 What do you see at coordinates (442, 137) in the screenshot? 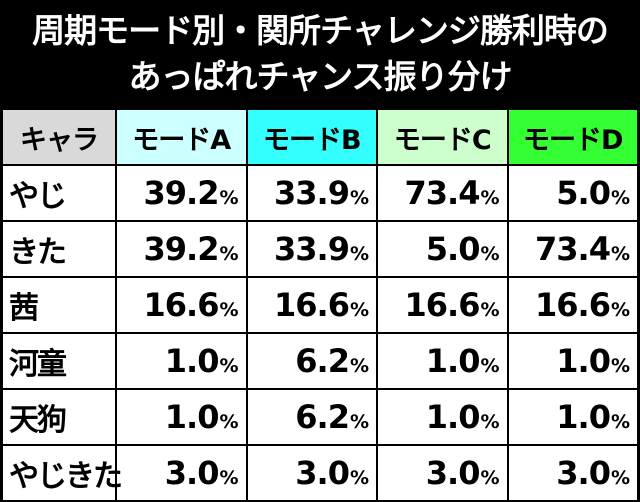
I see `column-header-mode-c: モードC` at bounding box center [442, 137].